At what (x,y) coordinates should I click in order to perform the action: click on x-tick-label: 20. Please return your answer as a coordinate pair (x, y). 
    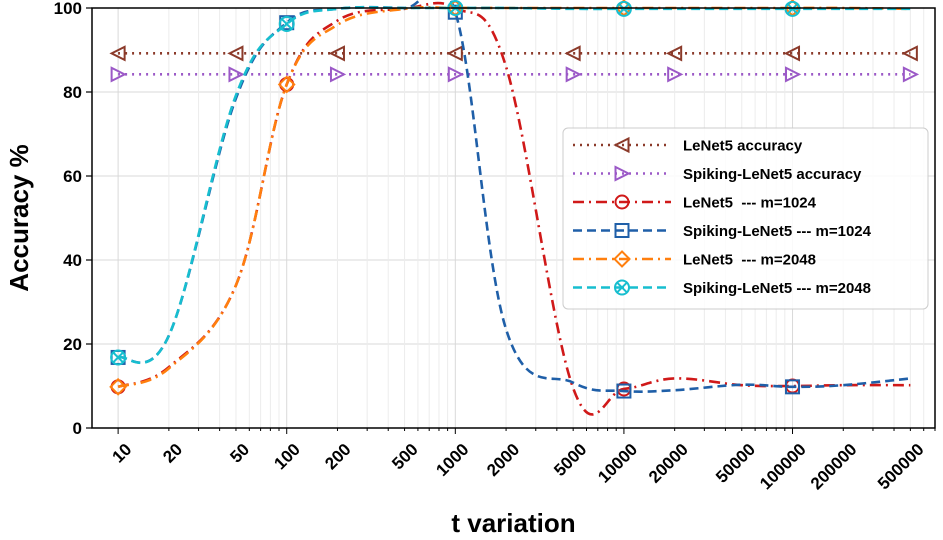
    Looking at the image, I should click on (172, 453).